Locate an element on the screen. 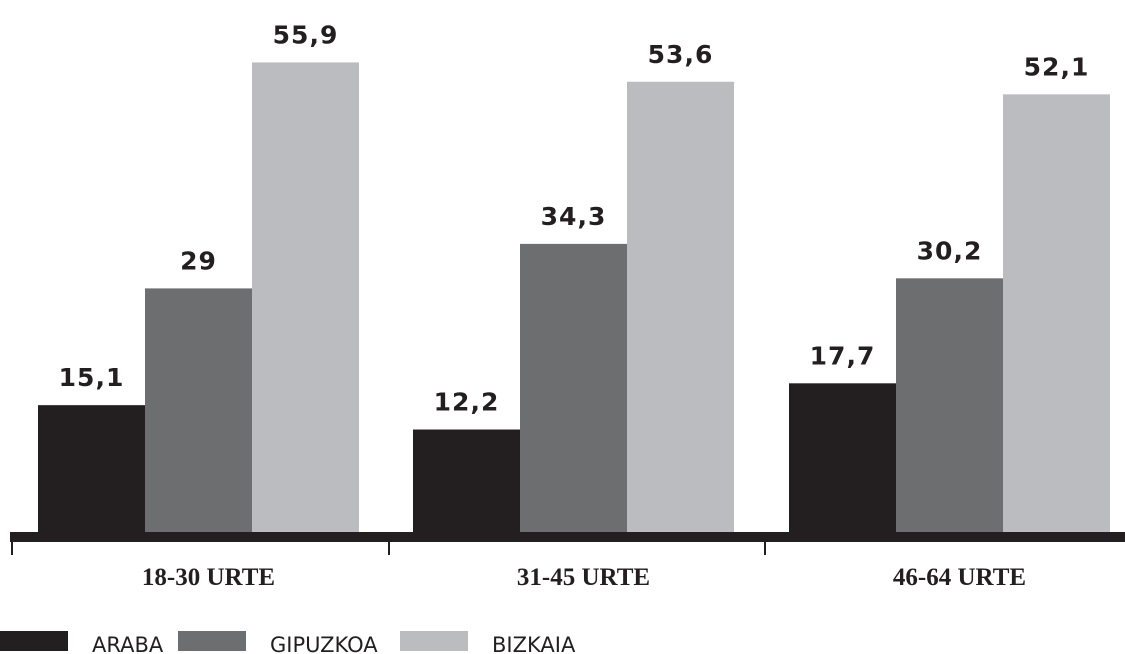 The width and height of the screenshot is (1125, 654). legend-swatch-gipuzkoa is located at coordinates (212, 641).